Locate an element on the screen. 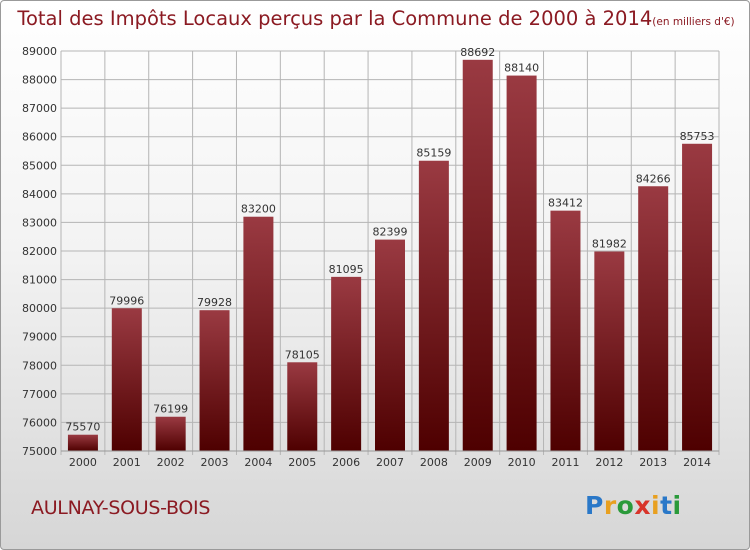  y-tick-label: 86000 is located at coordinates (39, 137).